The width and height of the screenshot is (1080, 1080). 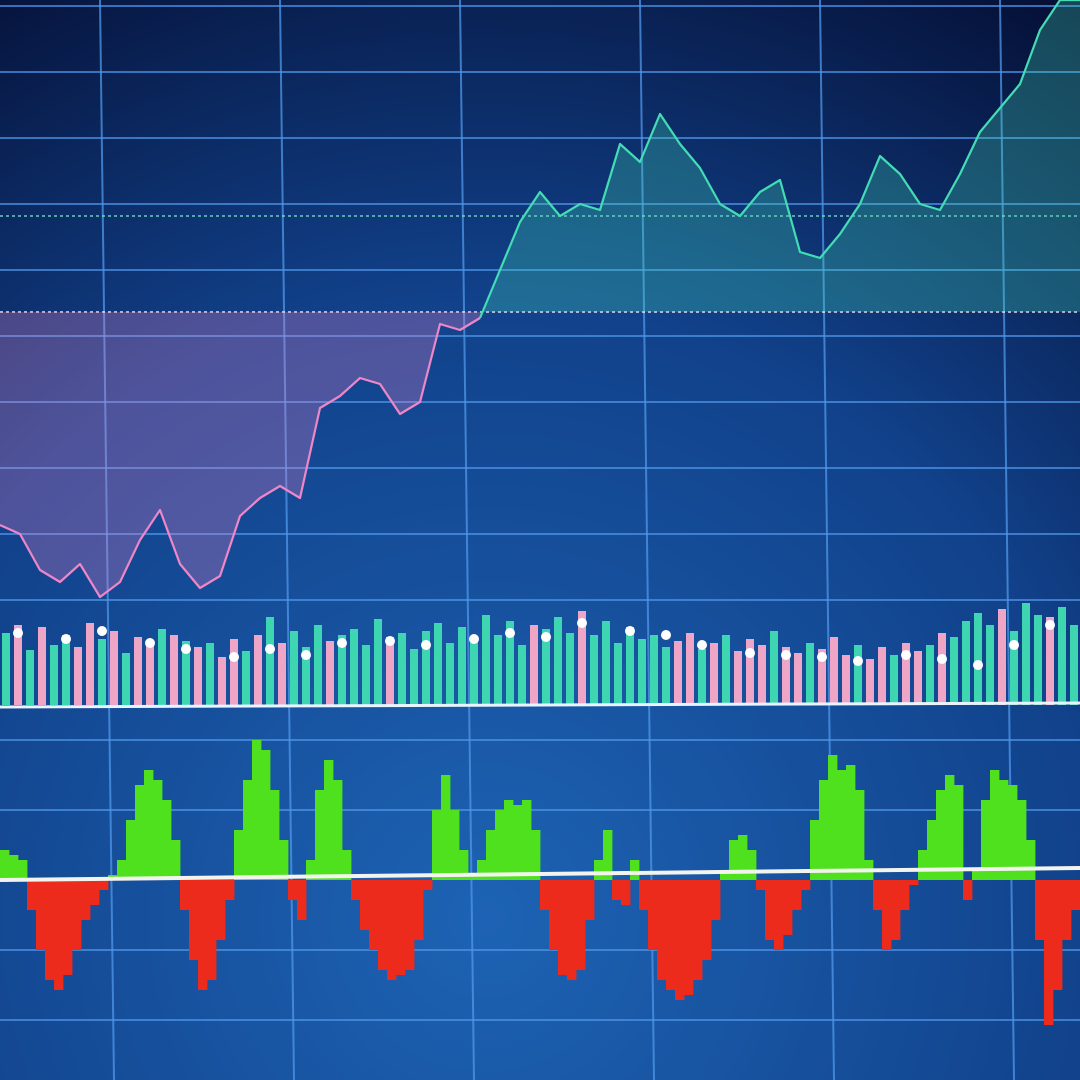 I want to click on zero-line, so click(x=540, y=874).